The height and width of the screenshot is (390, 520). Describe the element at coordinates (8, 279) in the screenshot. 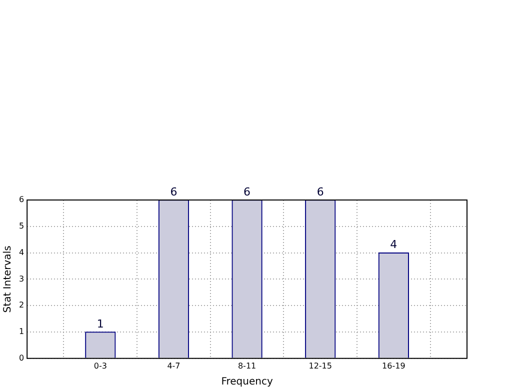

I see `y-axis-title: Stat Intervals` at that location.